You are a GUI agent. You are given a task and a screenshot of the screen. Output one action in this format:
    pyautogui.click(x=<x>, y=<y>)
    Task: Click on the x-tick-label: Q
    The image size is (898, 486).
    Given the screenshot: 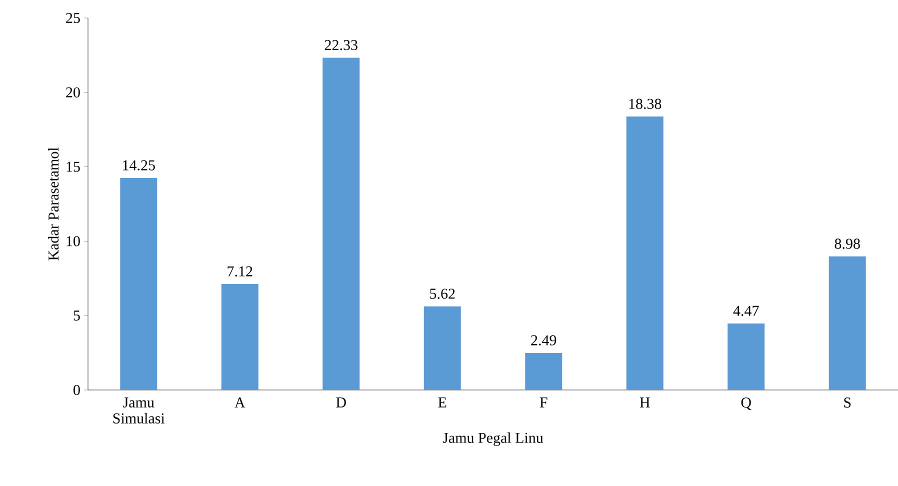 What is the action you would take?
    pyautogui.click(x=746, y=404)
    